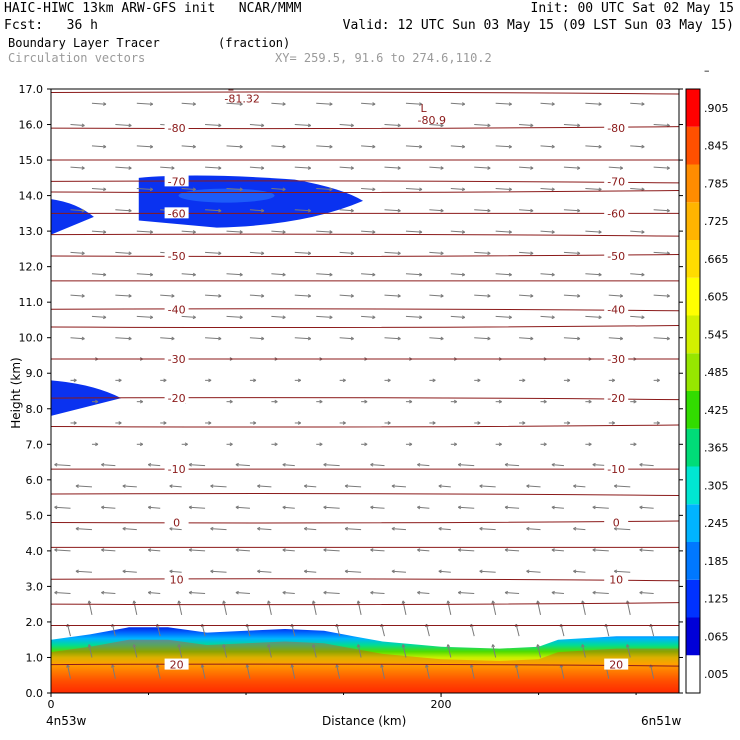 The height and width of the screenshot is (740, 740). What do you see at coordinates (716, 599) in the screenshot?
I see `colorbar-label: .125` at bounding box center [716, 599].